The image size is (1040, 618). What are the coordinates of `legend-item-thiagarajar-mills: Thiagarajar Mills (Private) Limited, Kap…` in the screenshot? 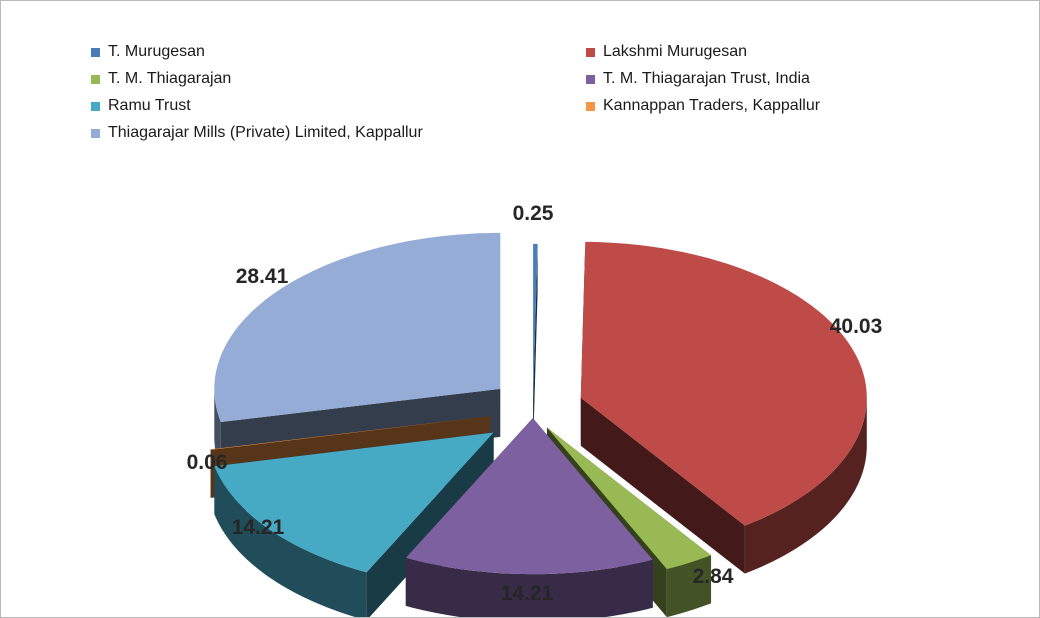 It's located at (257, 133).